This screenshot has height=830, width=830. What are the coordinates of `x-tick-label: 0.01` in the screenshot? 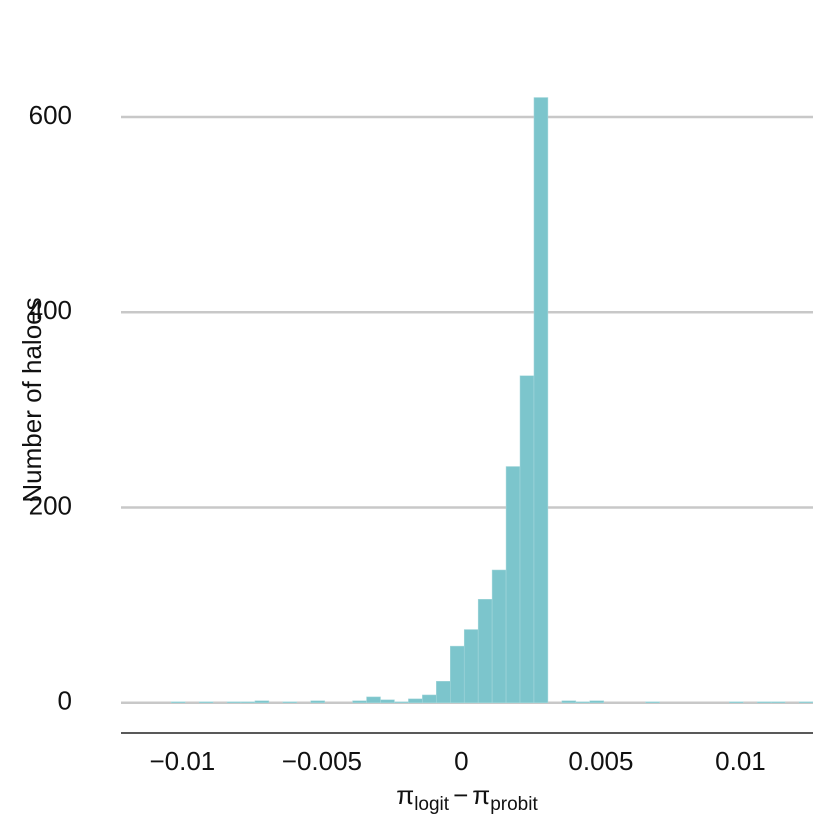 It's located at (740, 761).